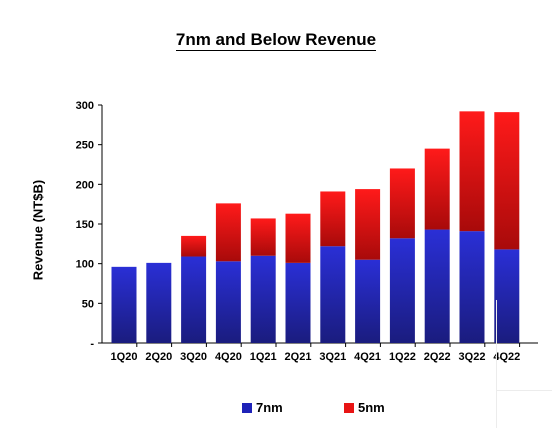 The height and width of the screenshot is (428, 552). Describe the element at coordinates (402, 357) in the screenshot. I see `x-tick-label: 1Q22` at that location.